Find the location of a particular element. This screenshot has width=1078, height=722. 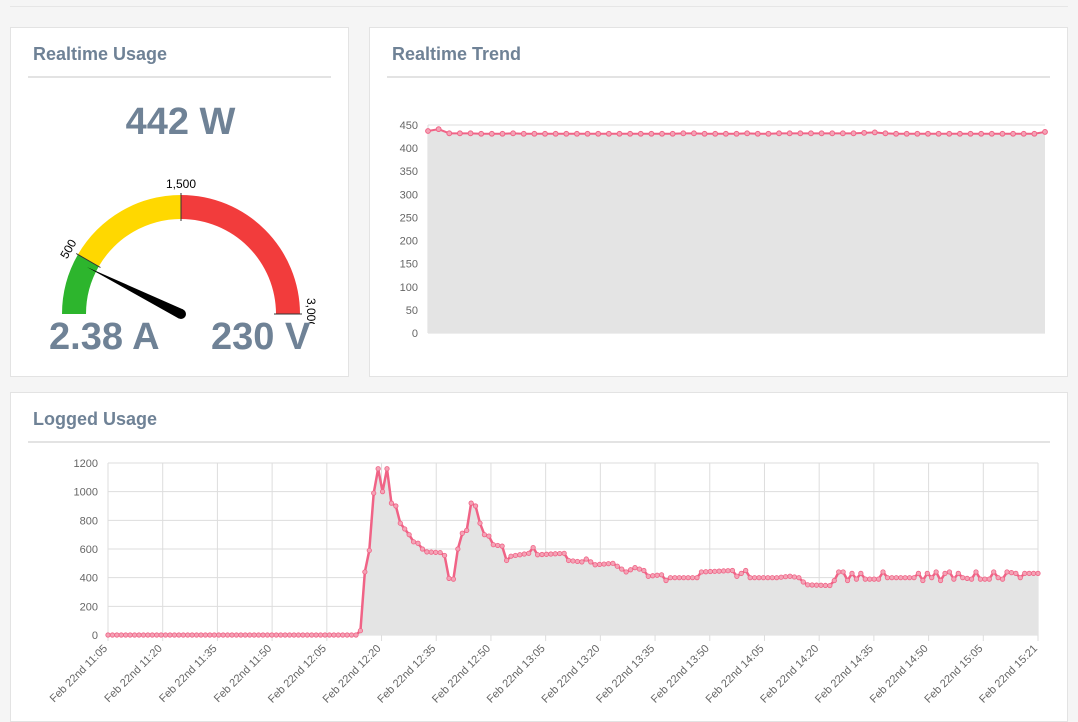

x-tick-label: Feb 22nd 12:35 is located at coordinates (406, 674).